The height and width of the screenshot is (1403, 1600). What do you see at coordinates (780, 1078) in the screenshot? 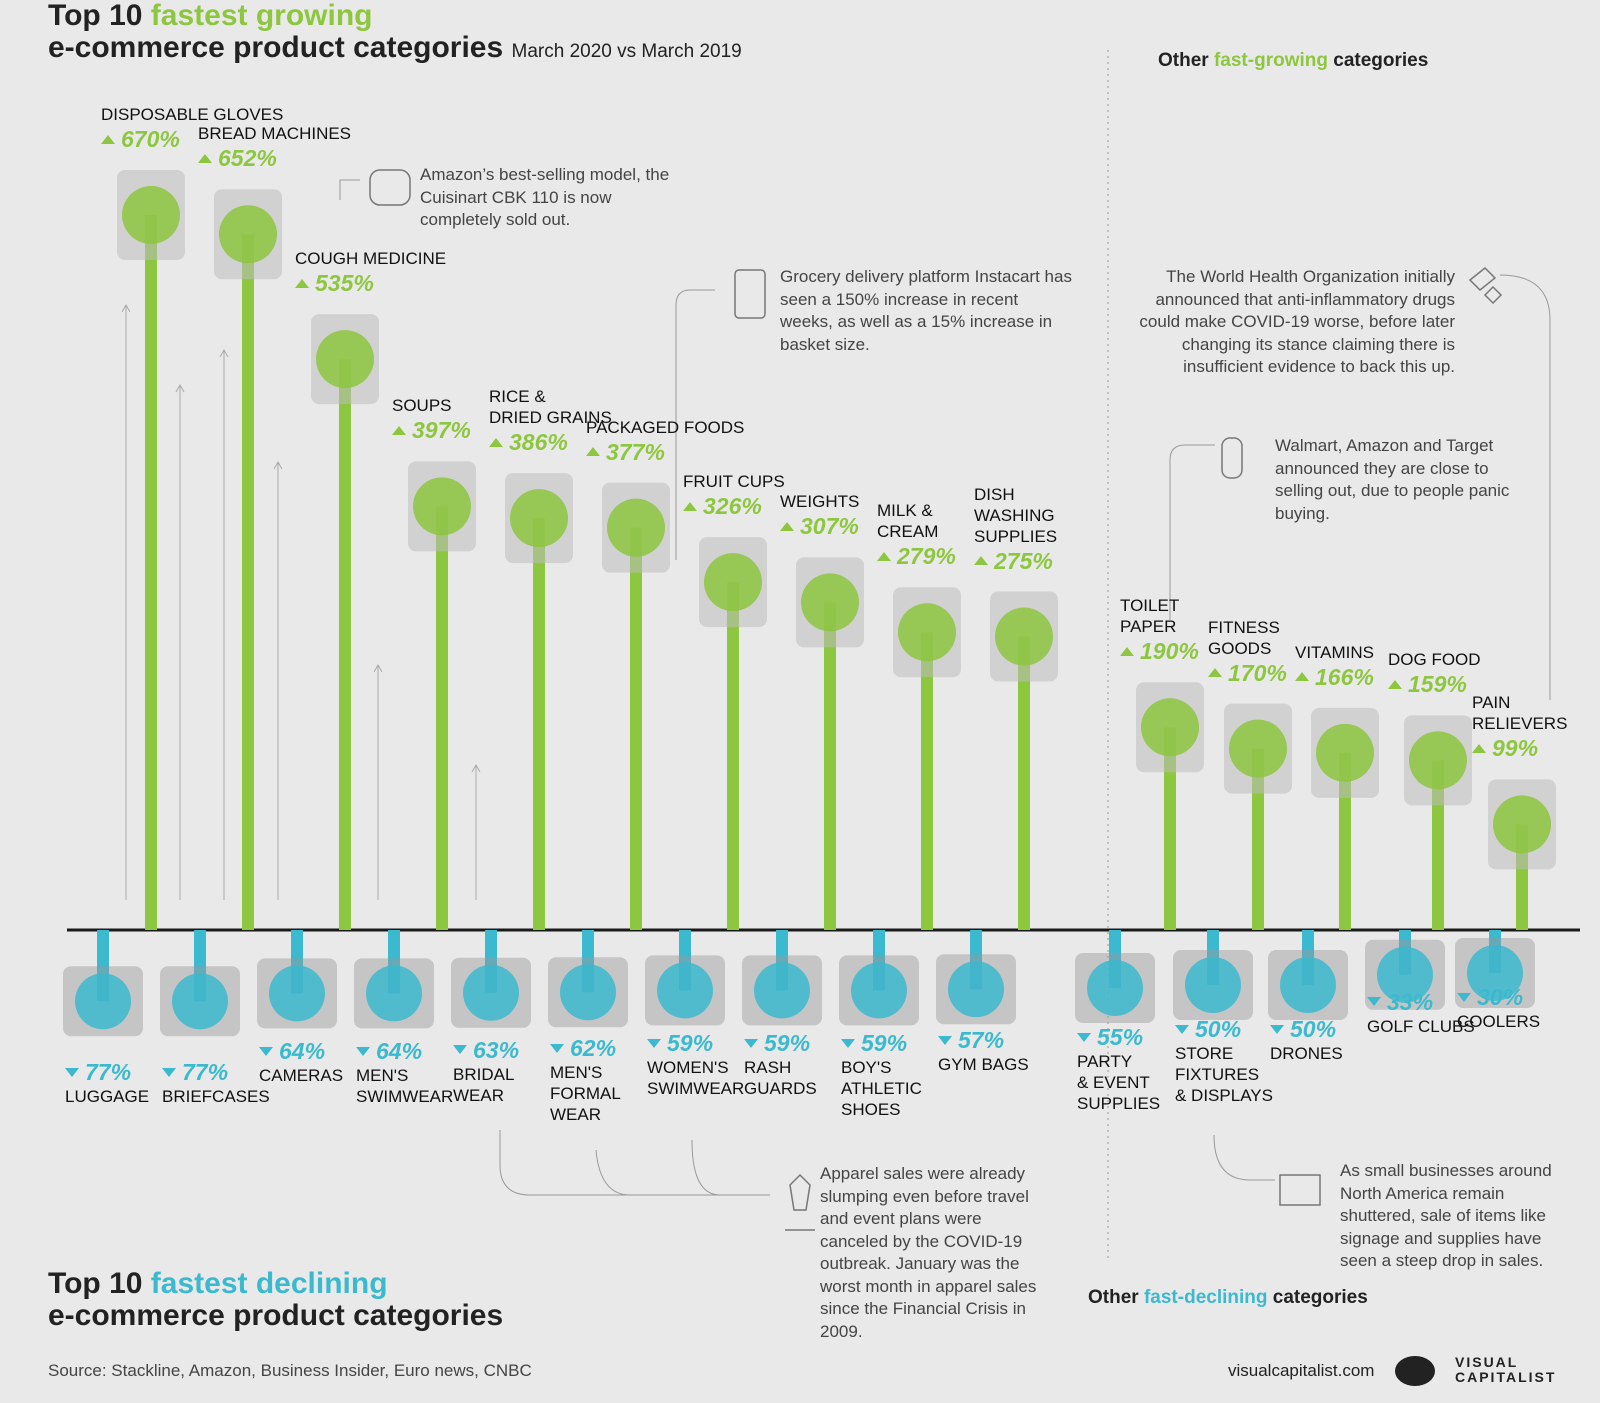
I see `category-name: RASH GUARDS` at bounding box center [780, 1078].